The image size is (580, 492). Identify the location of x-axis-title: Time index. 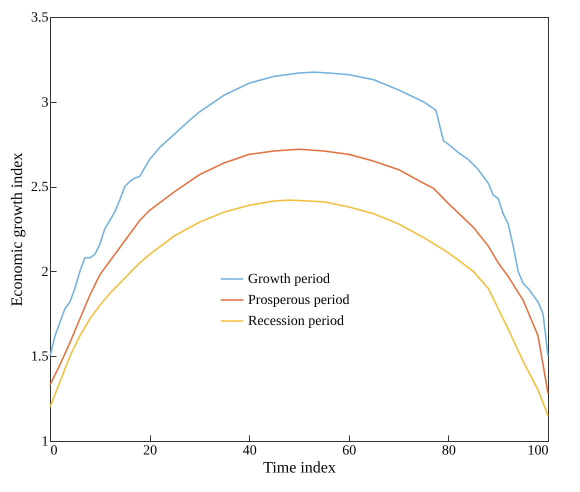
(299, 468).